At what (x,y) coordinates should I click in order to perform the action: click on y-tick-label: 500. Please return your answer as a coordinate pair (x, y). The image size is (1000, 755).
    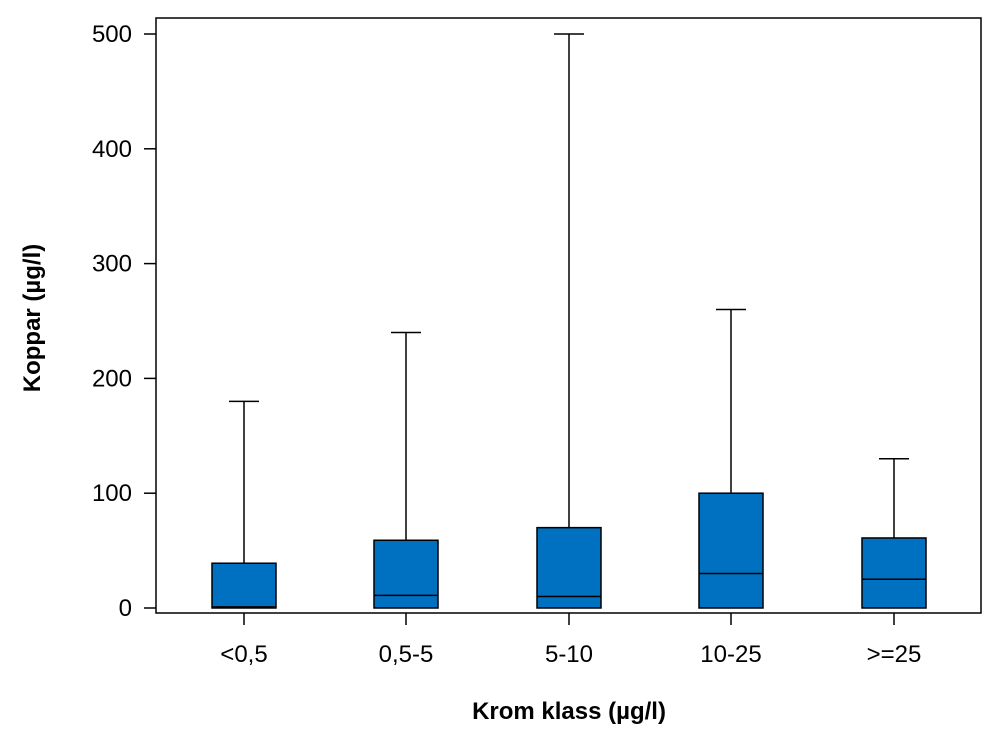
    Looking at the image, I should click on (112, 34).